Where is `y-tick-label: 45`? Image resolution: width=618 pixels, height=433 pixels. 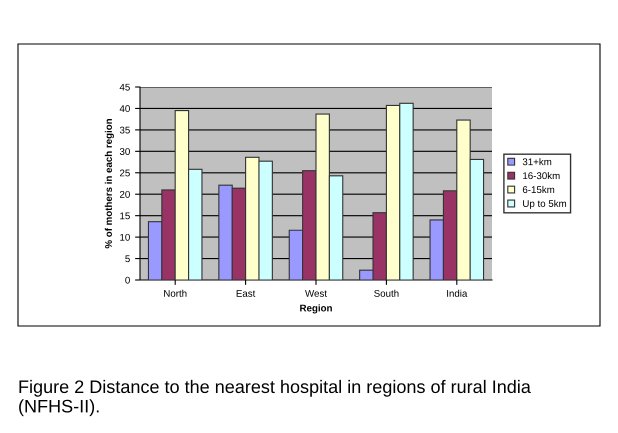 y-tick-label: 45 is located at coordinates (125, 87).